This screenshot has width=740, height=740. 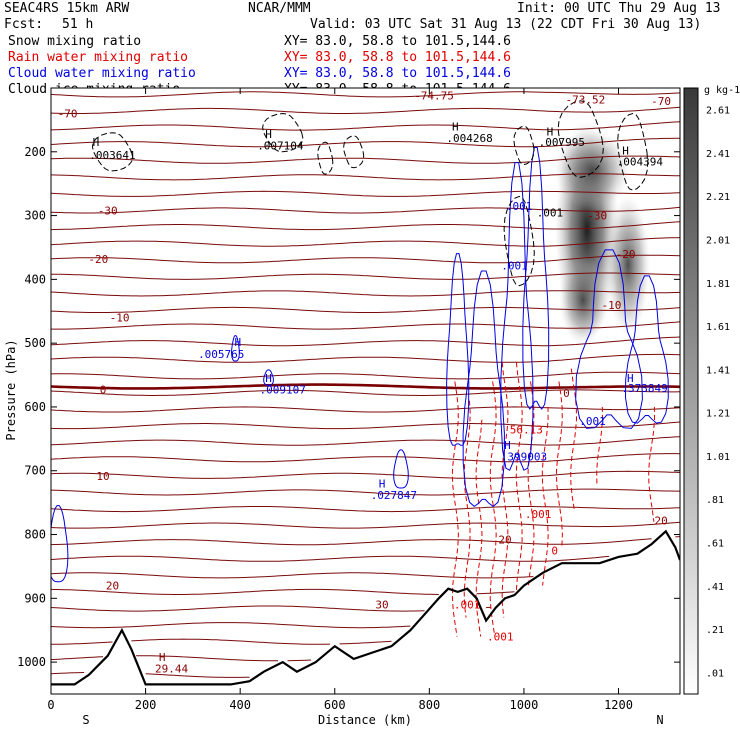 What do you see at coordinates (98, 57) in the screenshot?
I see `field-name-rain: Rain water mixing ratio` at bounding box center [98, 57].